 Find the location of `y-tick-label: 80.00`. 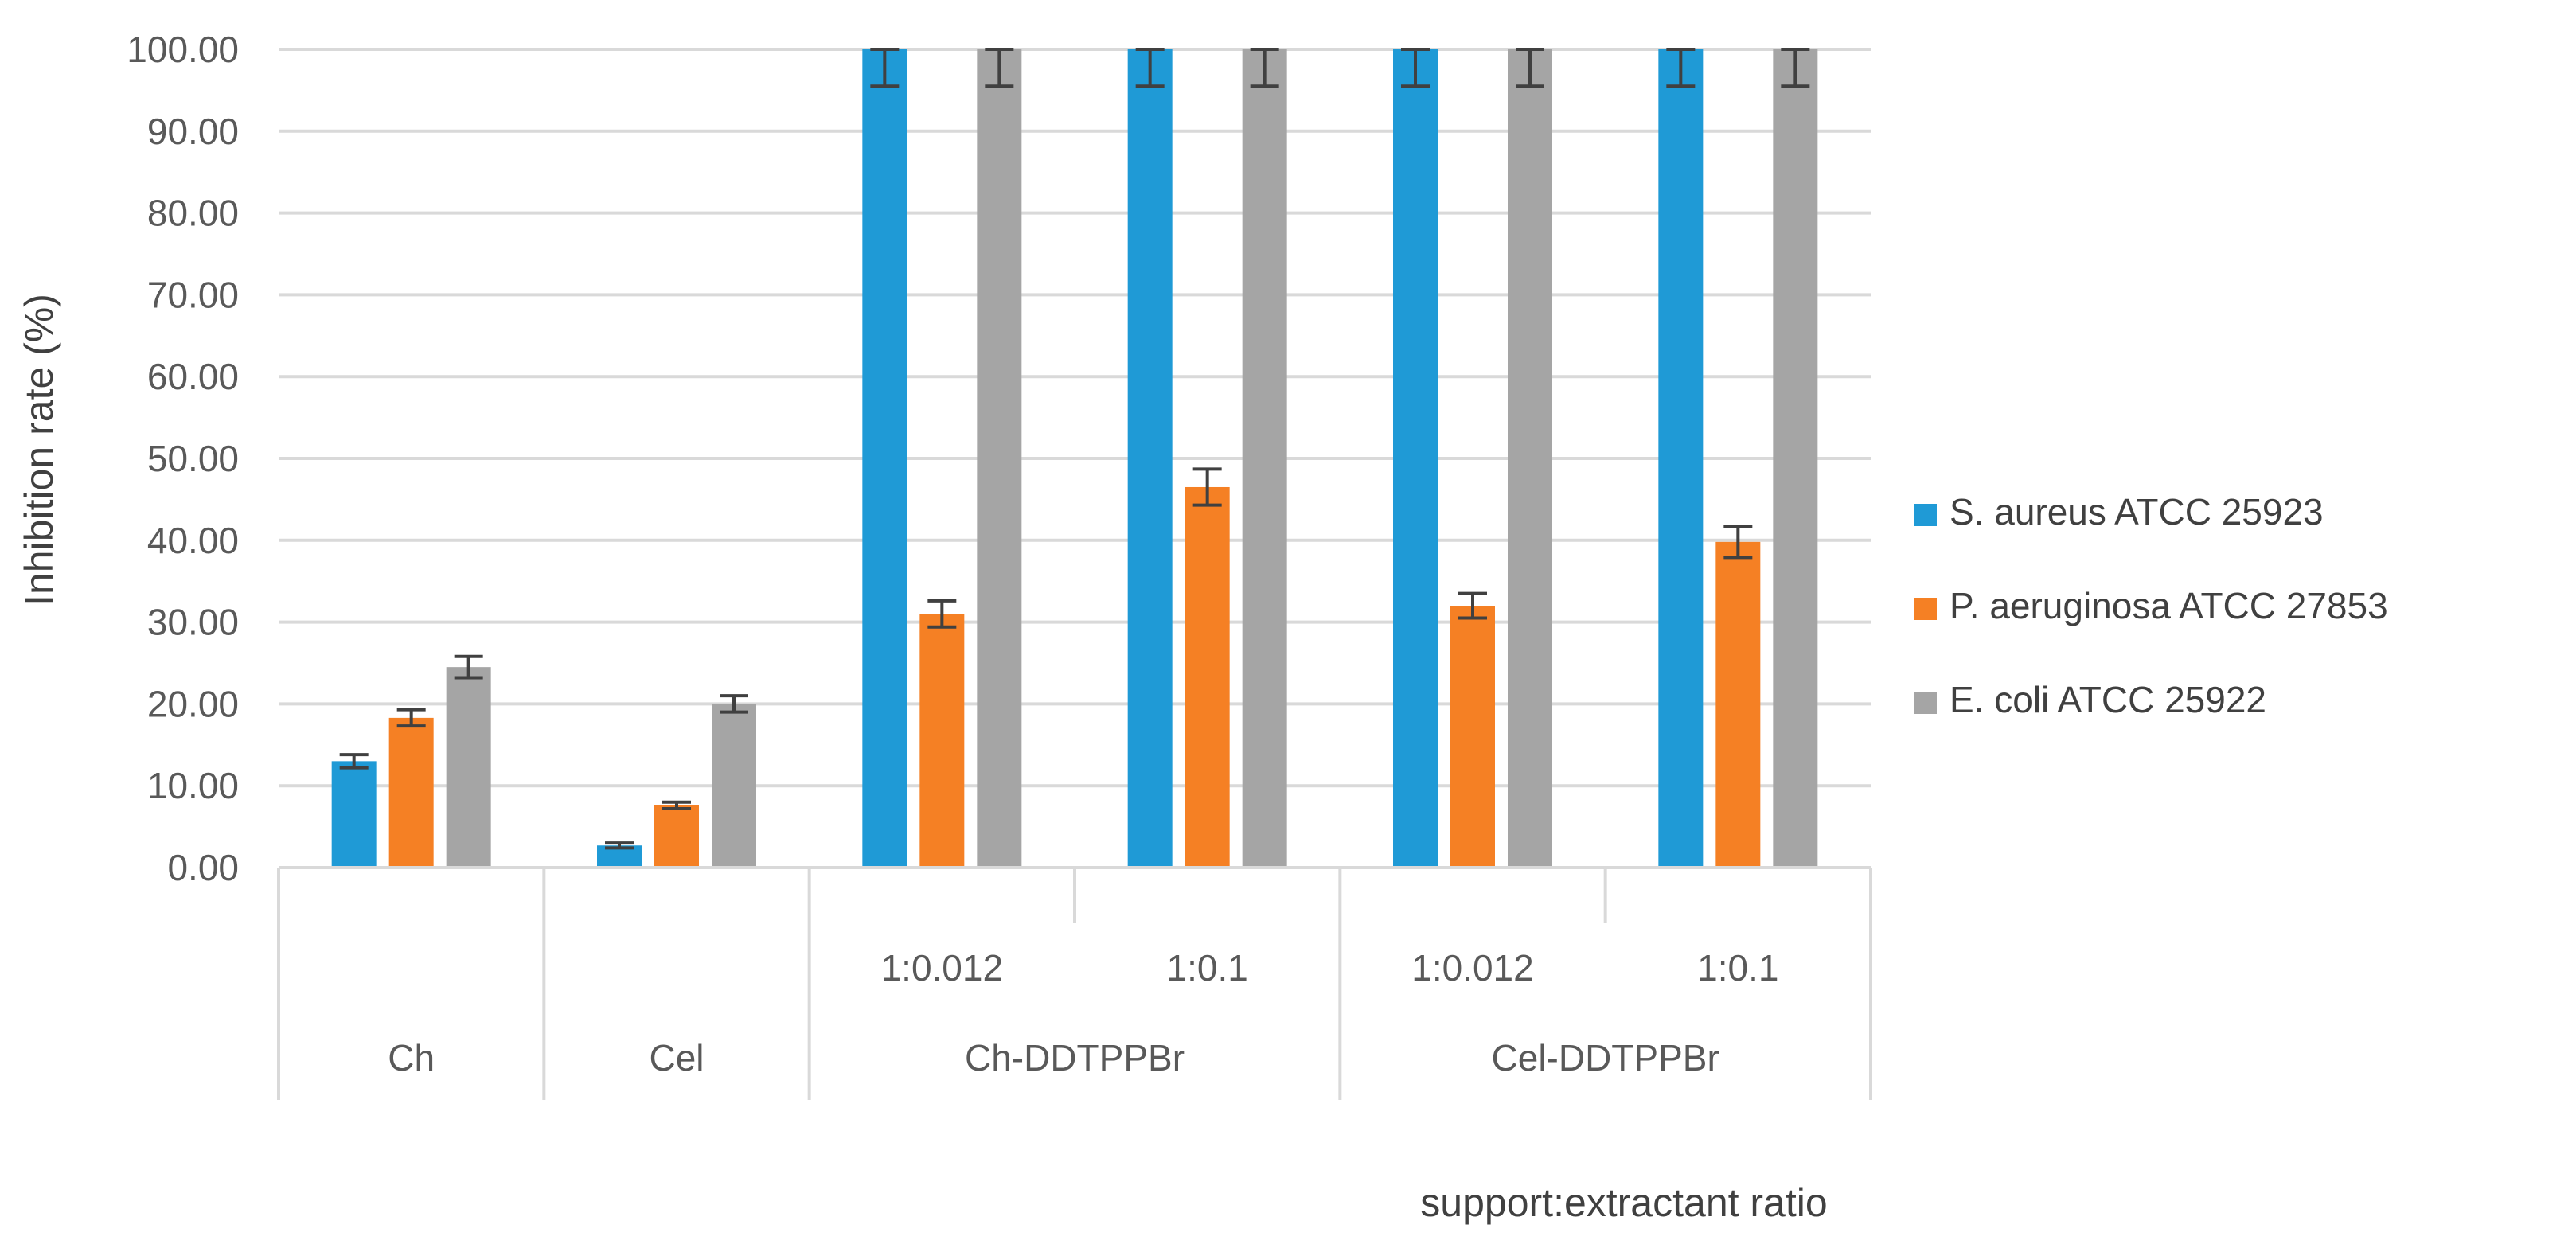

y-tick-label: 80.00 is located at coordinates (193, 213).